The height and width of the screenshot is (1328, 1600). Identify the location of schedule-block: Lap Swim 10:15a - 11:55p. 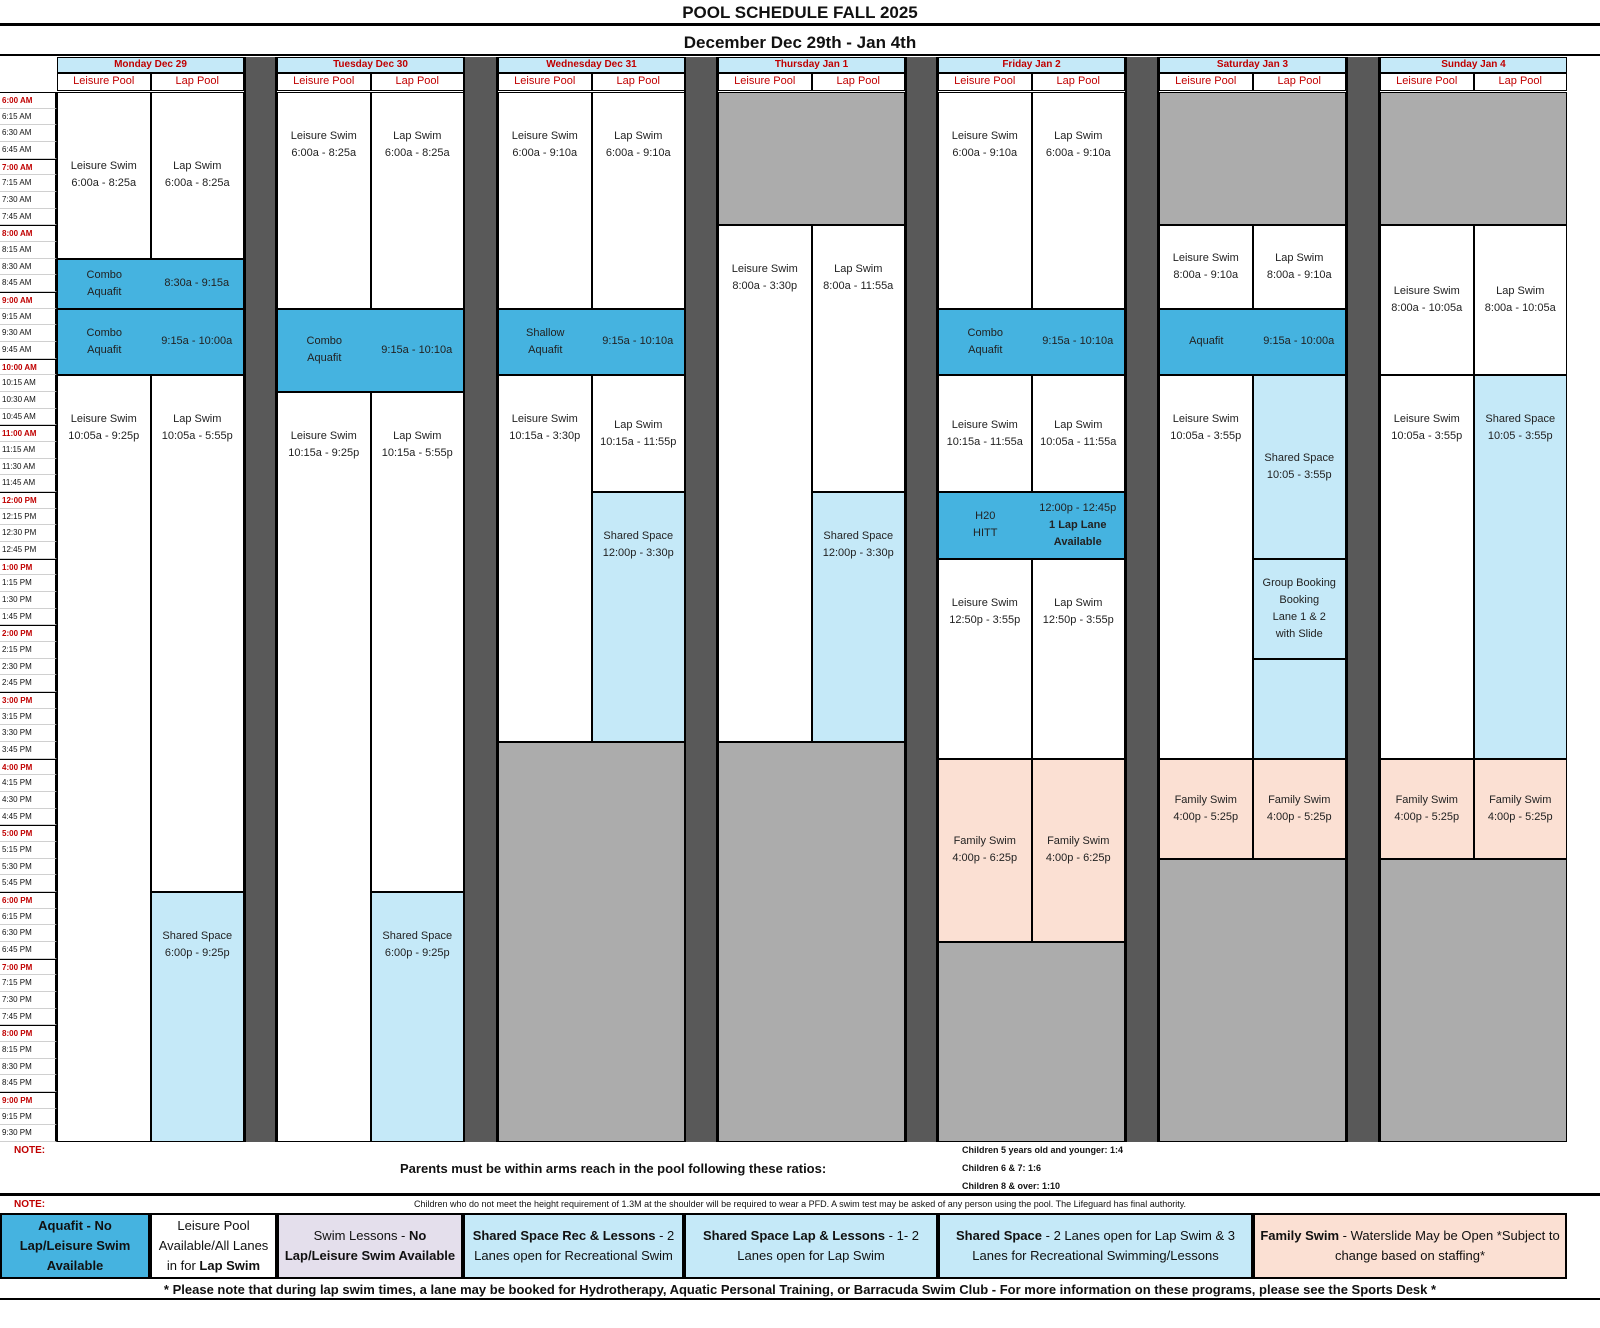
(638, 433).